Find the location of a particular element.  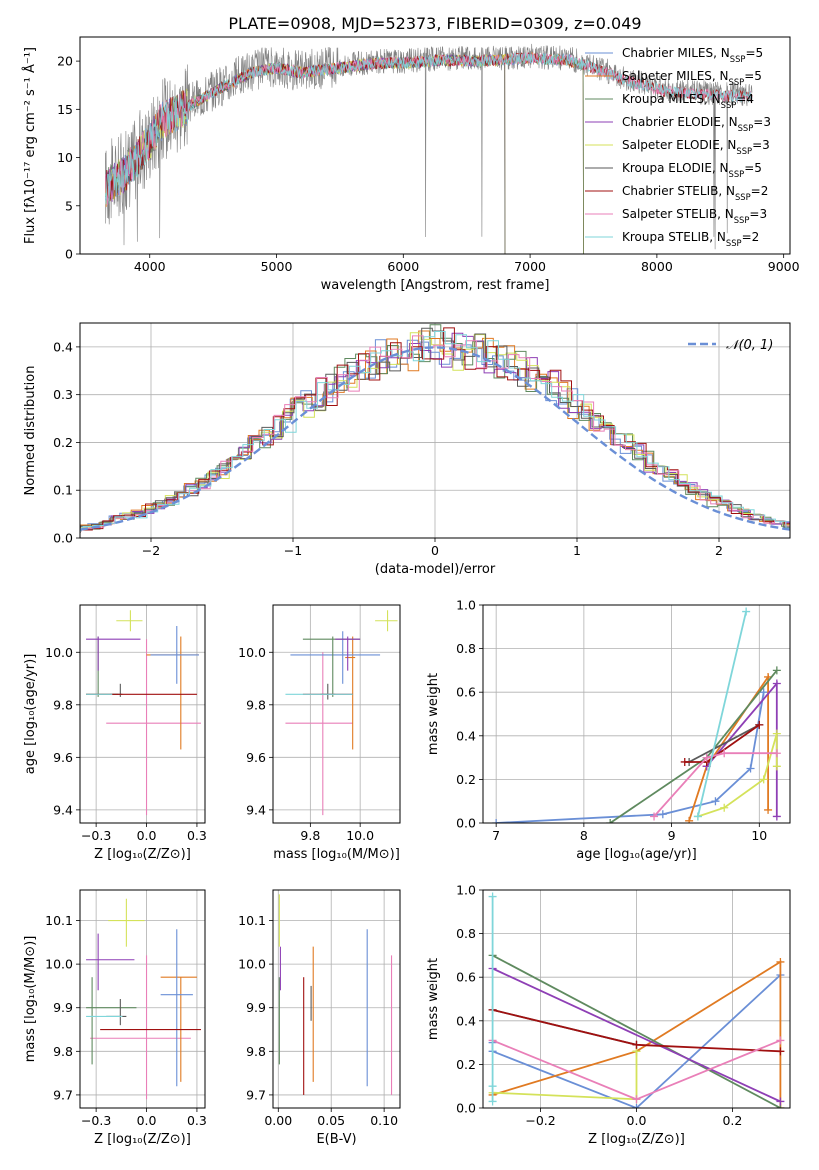

y-tick-label: 0.6 is located at coordinates (466, 977).